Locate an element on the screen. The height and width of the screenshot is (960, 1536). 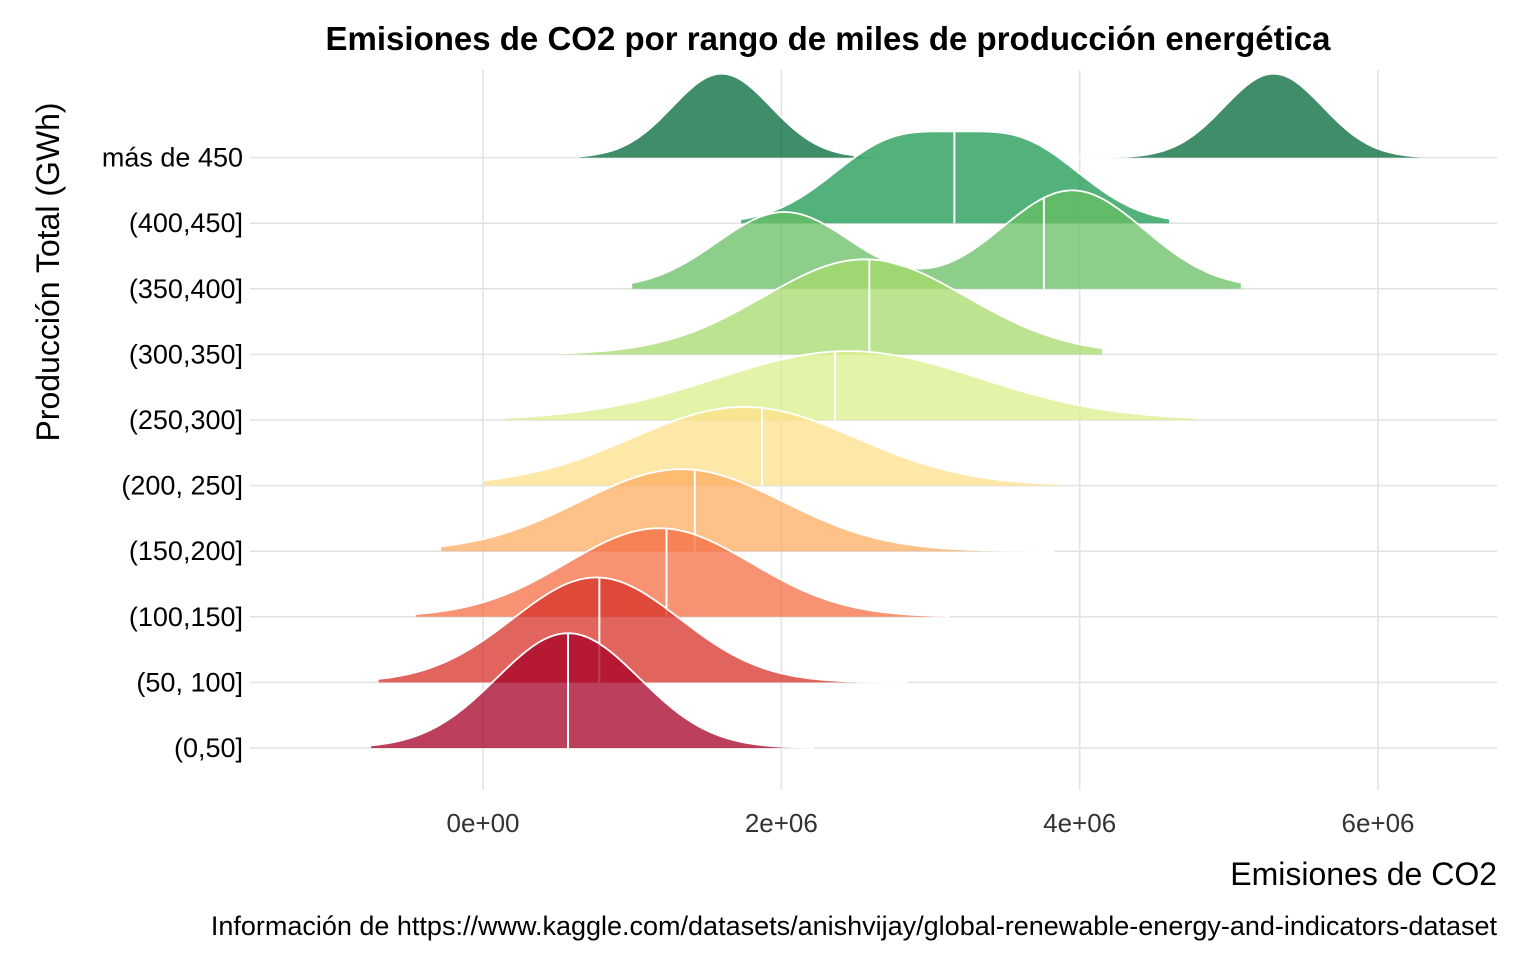
y-tick-label: (200, 250] is located at coordinates (182, 486).